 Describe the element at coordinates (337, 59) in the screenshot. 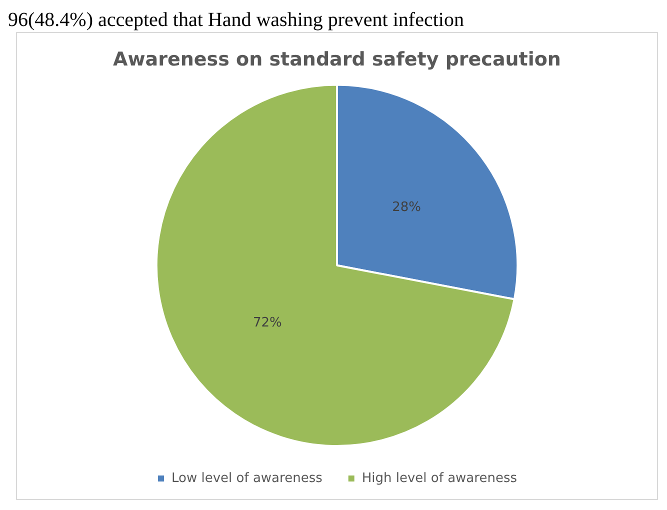

I see `chart-title: Awareness on standard safety precaution` at that location.